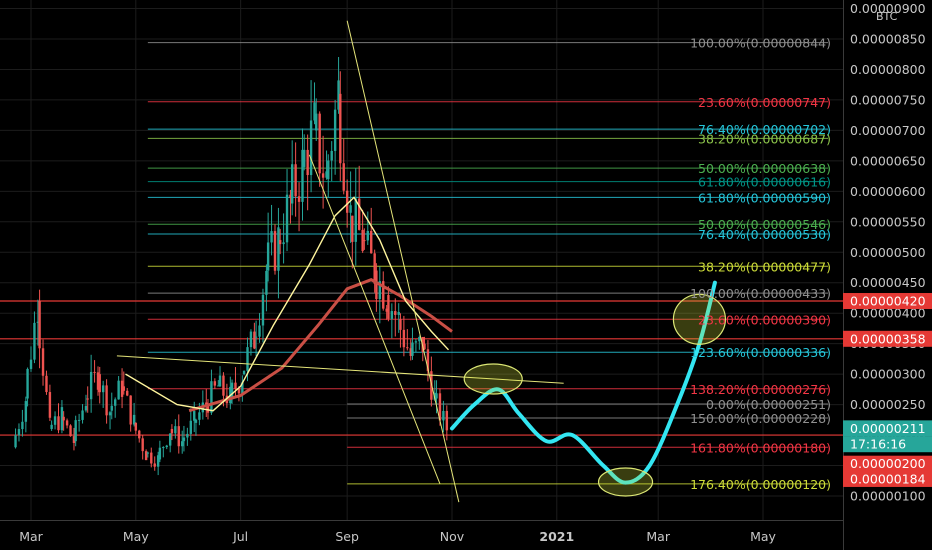 The width and height of the screenshot is (932, 550). What do you see at coordinates (764, 129) in the screenshot?
I see `fib-label: 76.40%(0.00000702)` at bounding box center [764, 129].